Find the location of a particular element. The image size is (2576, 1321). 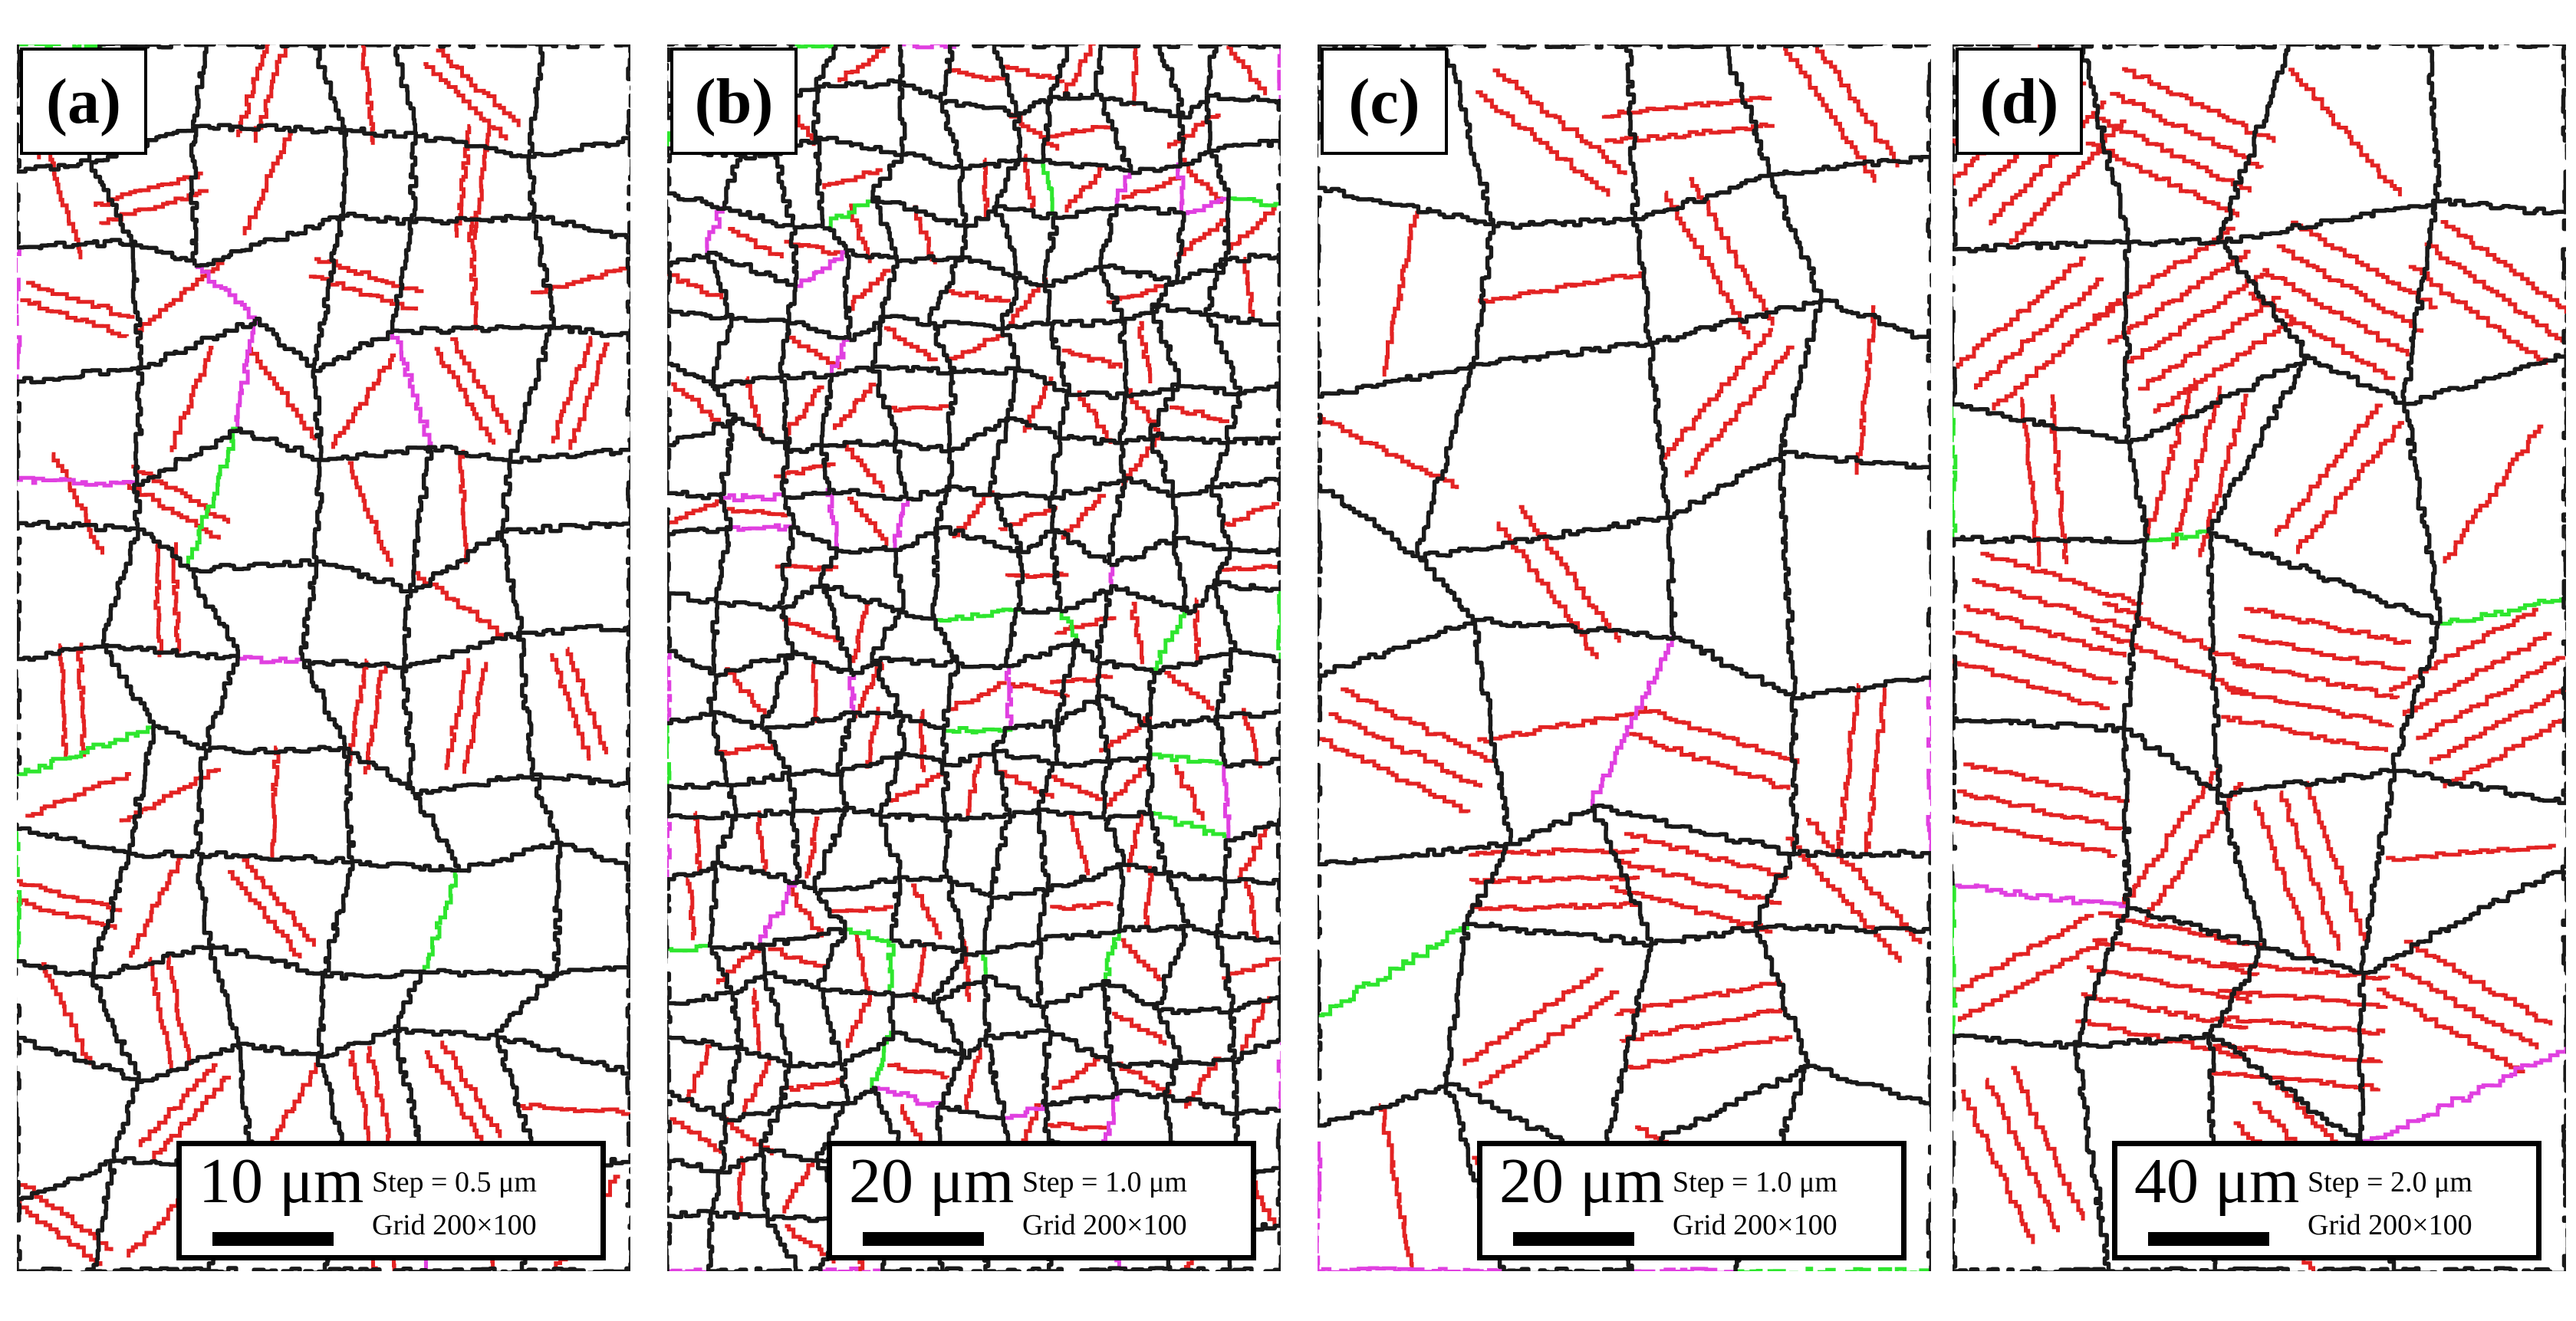

scan-step: Step = 0.5 μm is located at coordinates (454, 1182).